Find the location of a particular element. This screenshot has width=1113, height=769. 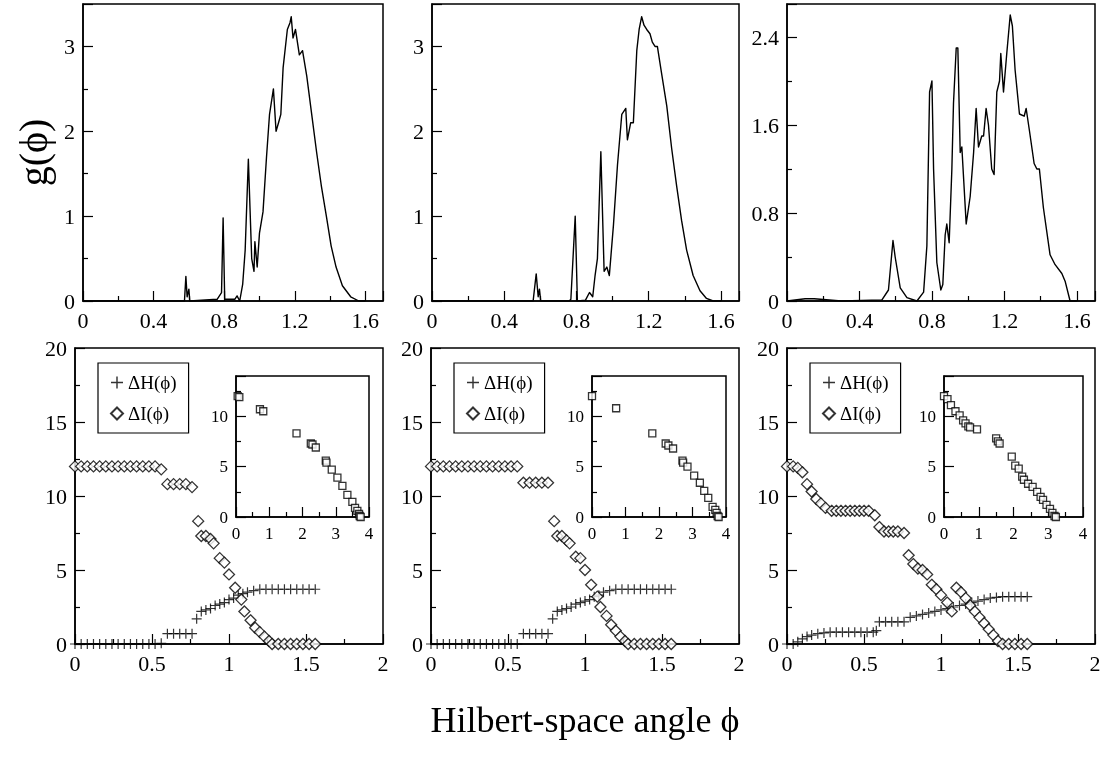

y-axis-title: g(ϕ) is located at coordinates (33, 152).